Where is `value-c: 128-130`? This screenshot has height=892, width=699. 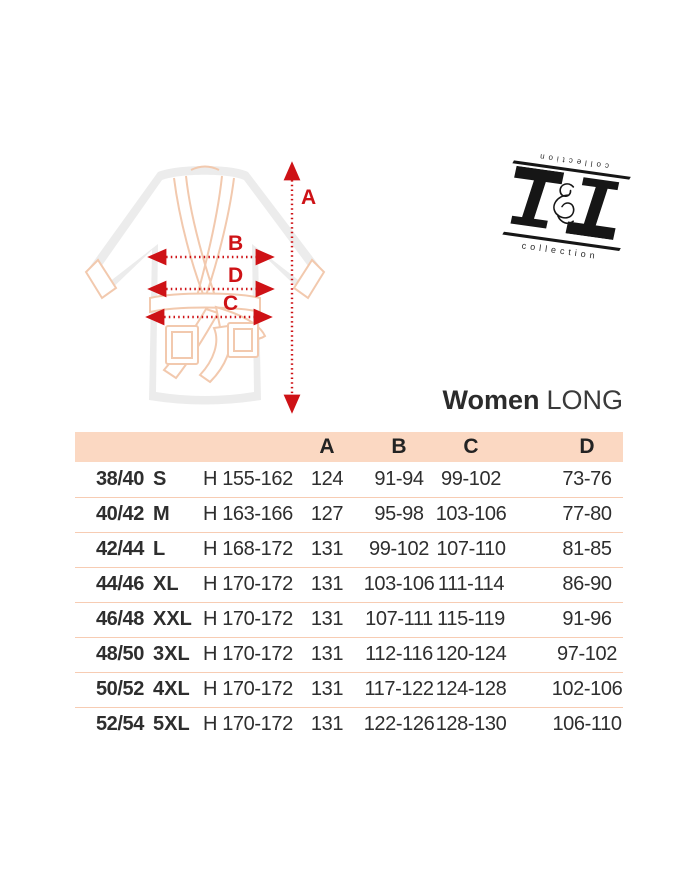
value-c: 128-130 is located at coordinates (471, 724).